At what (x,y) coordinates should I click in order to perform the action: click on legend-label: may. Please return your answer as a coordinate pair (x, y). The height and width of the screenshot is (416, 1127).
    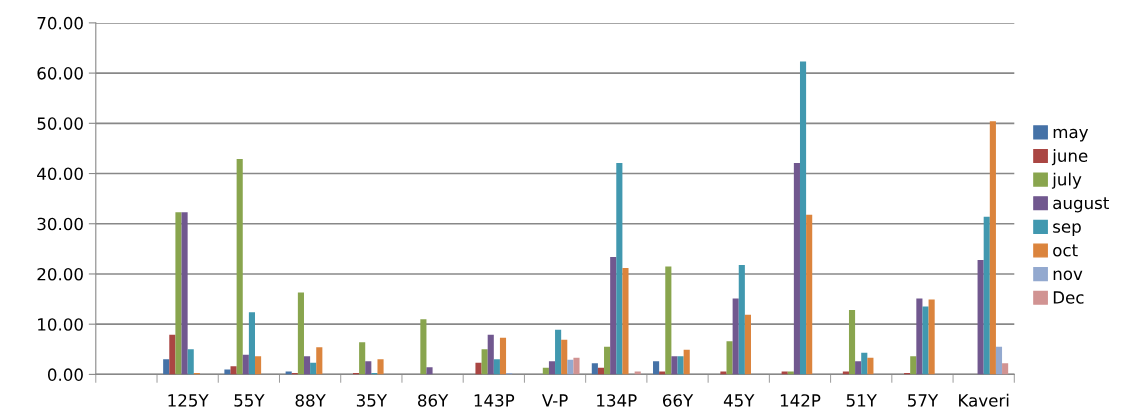
    Looking at the image, I should click on (1071, 135).